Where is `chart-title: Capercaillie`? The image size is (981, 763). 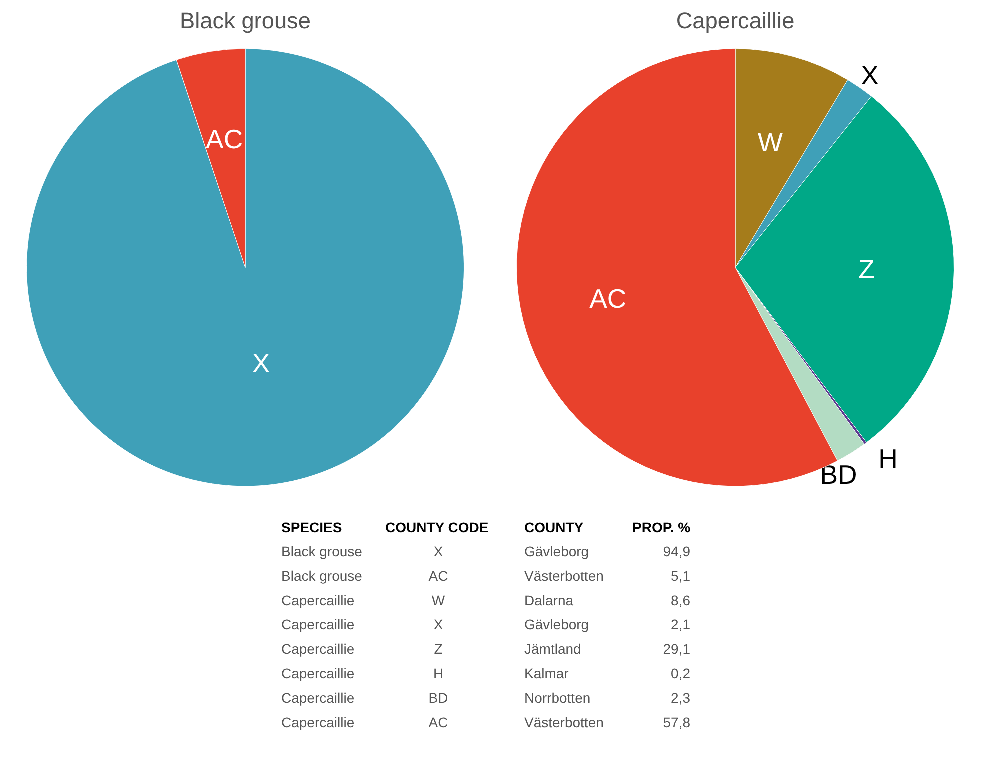
chart-title: Capercaillie is located at coordinates (735, 21).